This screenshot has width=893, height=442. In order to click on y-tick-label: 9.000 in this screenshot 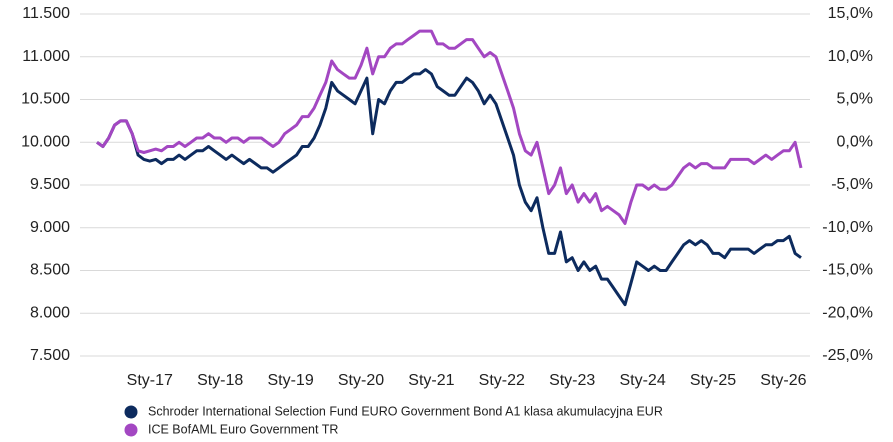, I will do `click(50, 227)`.